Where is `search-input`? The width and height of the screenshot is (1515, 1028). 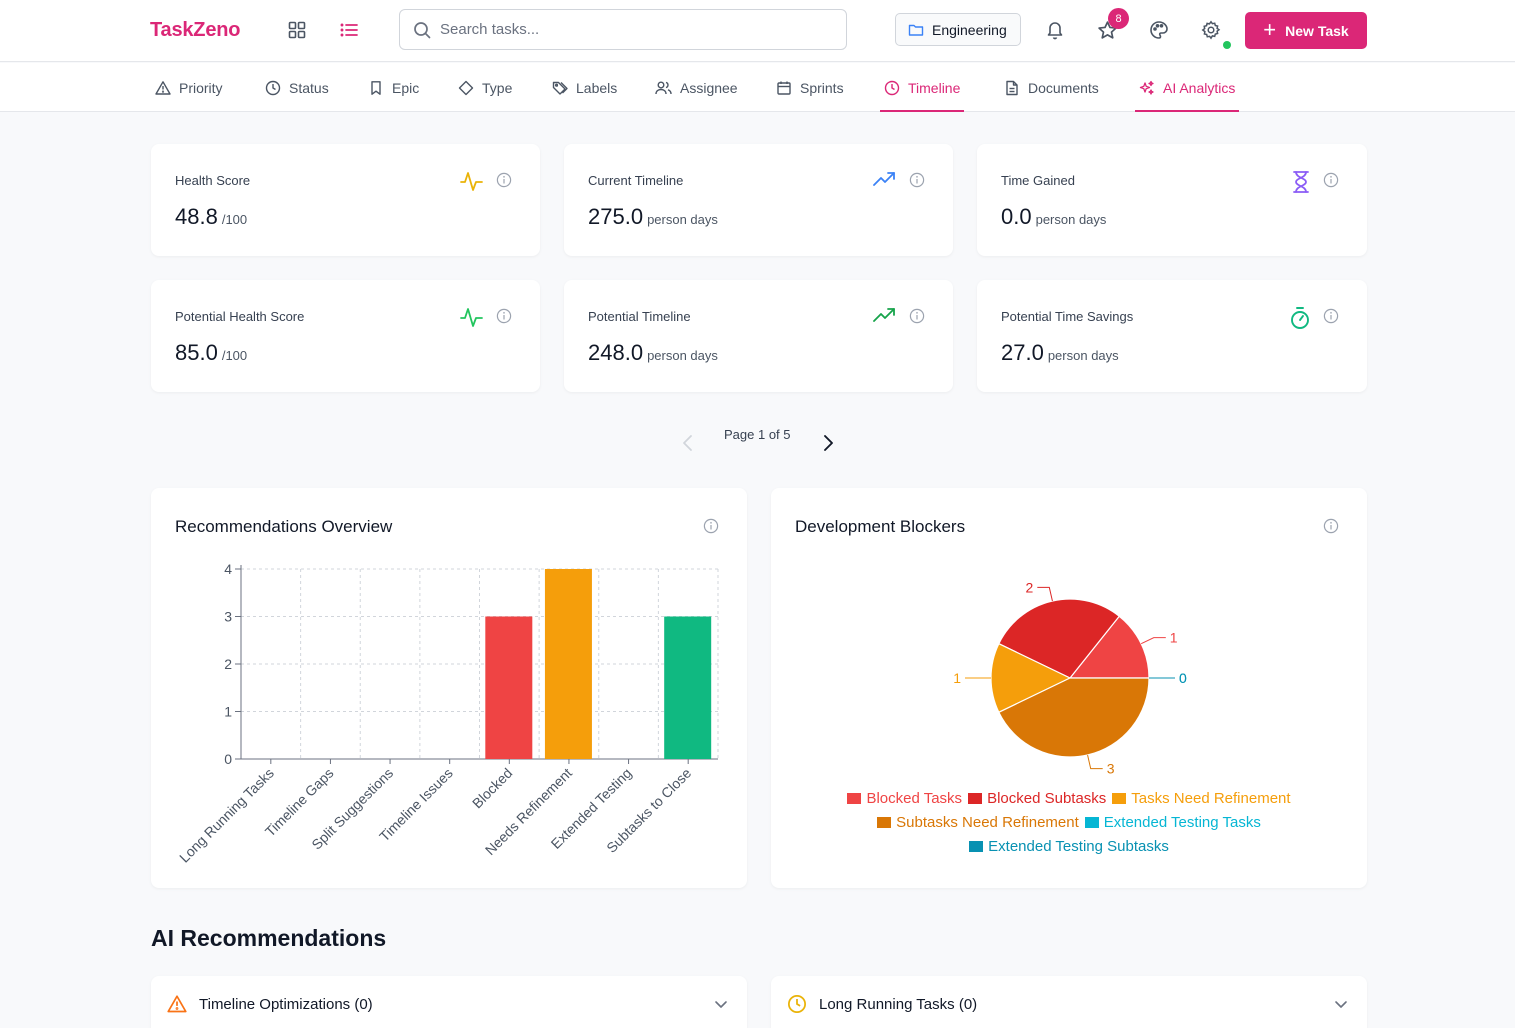 search-input is located at coordinates (635, 29).